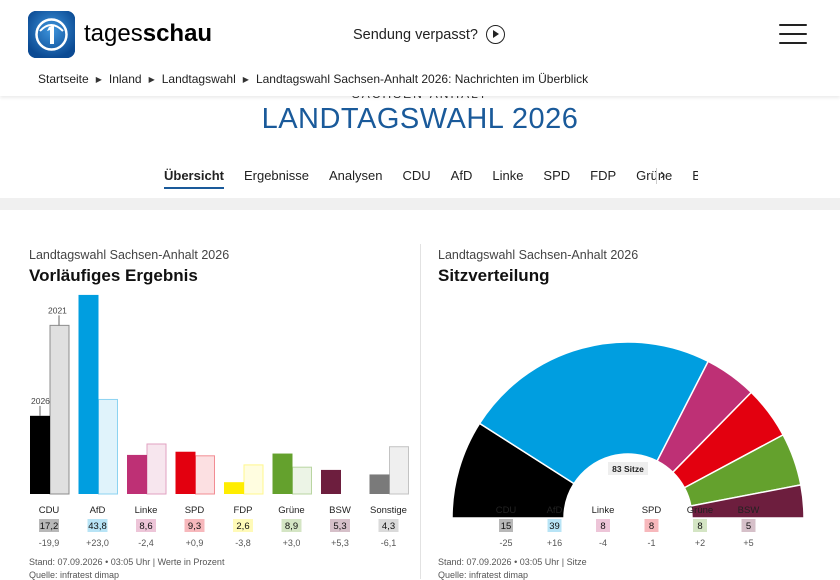 The height and width of the screenshot is (580, 840). I want to click on hamburger-menu-icon, so click(793, 34).